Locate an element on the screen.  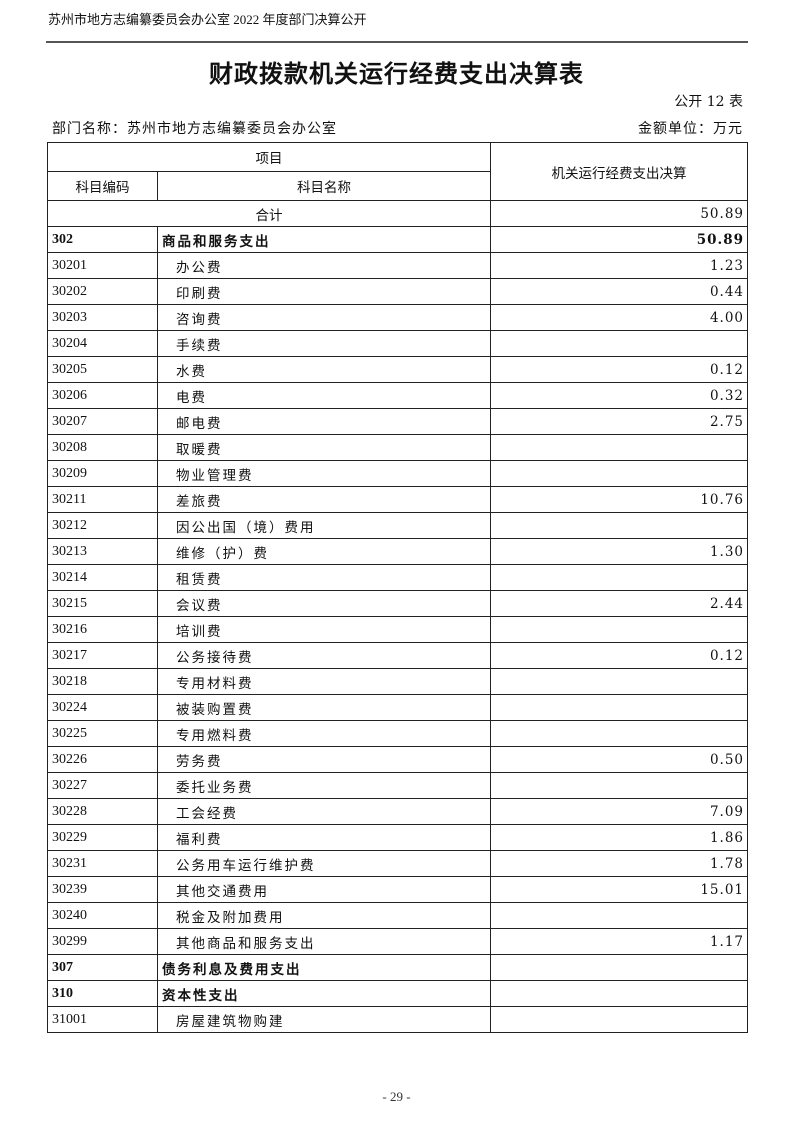
total-row: 合计 50.89 is located at coordinates (397, 213).